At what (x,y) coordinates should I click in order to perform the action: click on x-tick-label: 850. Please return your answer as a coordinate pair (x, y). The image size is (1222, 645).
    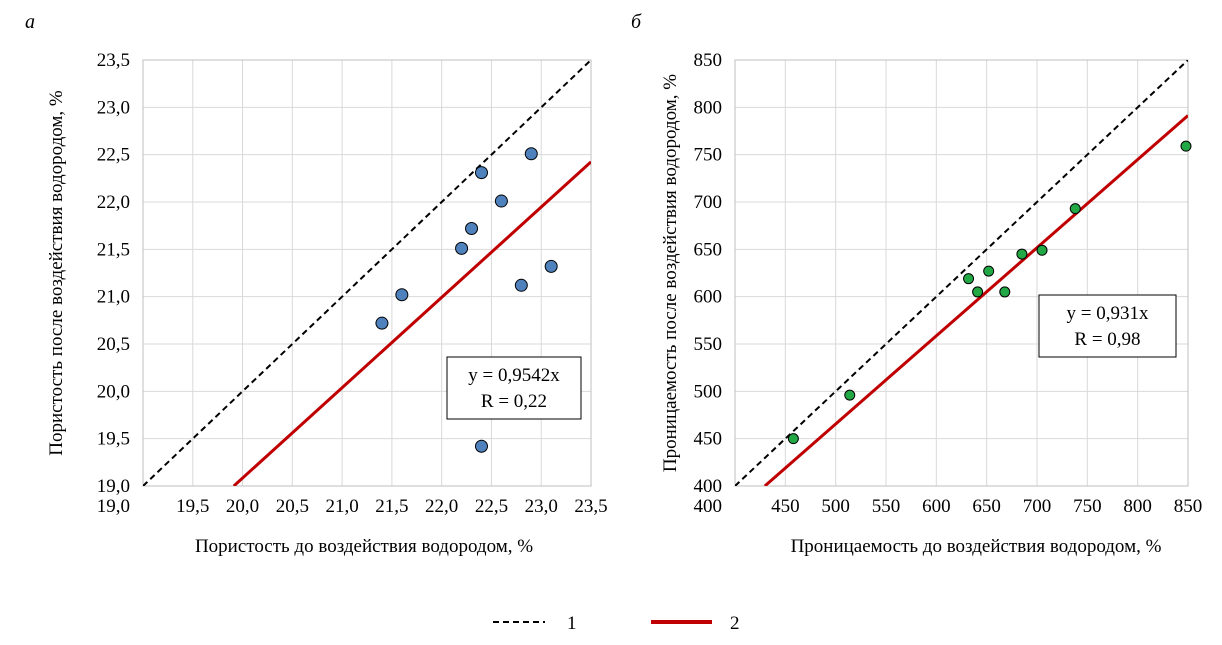
    Looking at the image, I should click on (1188, 506).